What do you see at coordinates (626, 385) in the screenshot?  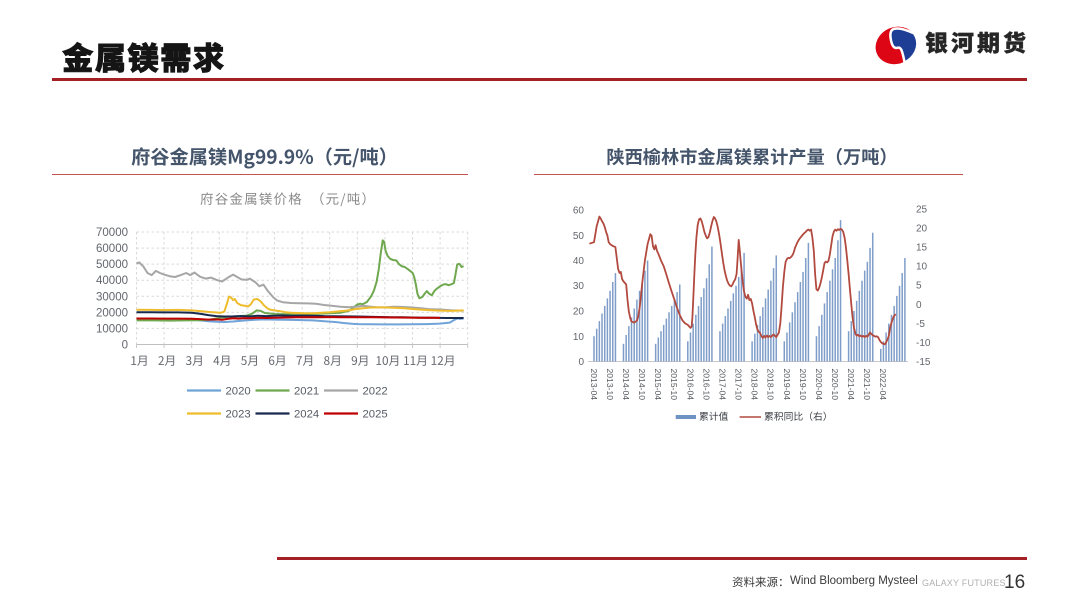 I see `svg-text: 2014-04` at bounding box center [626, 385].